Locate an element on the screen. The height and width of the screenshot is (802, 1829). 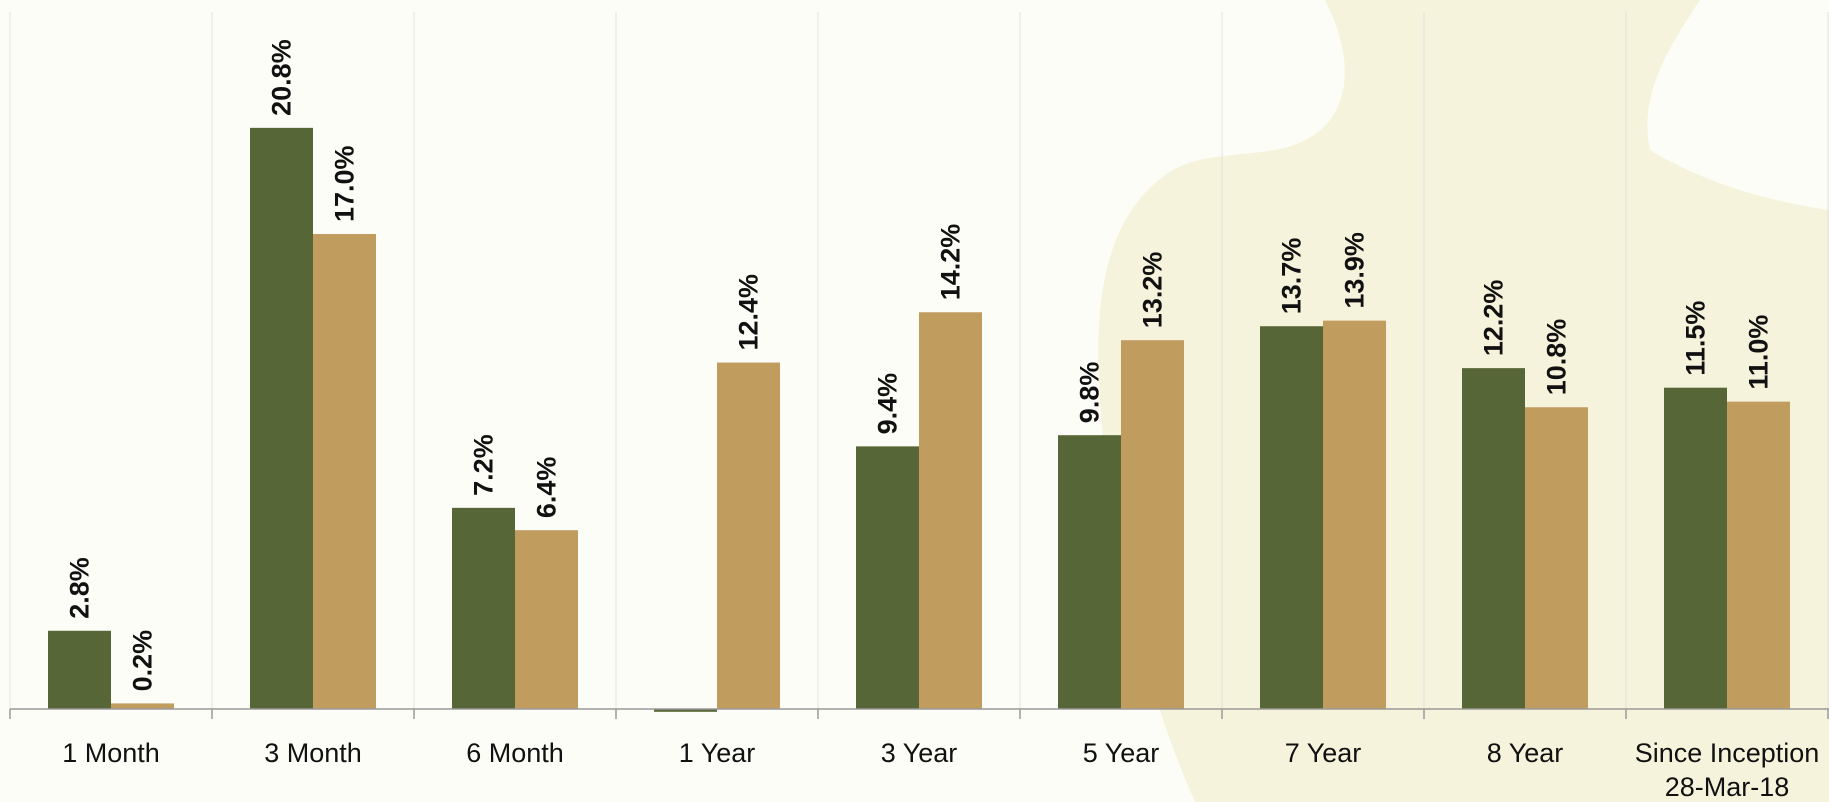
category-label-line: Since Inception is located at coordinates (1727, 753).